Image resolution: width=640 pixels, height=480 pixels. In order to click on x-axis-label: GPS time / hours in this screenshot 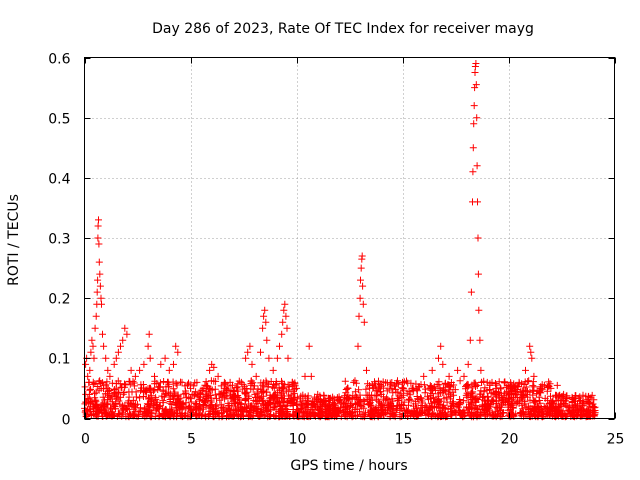, I will do `click(348, 466)`.